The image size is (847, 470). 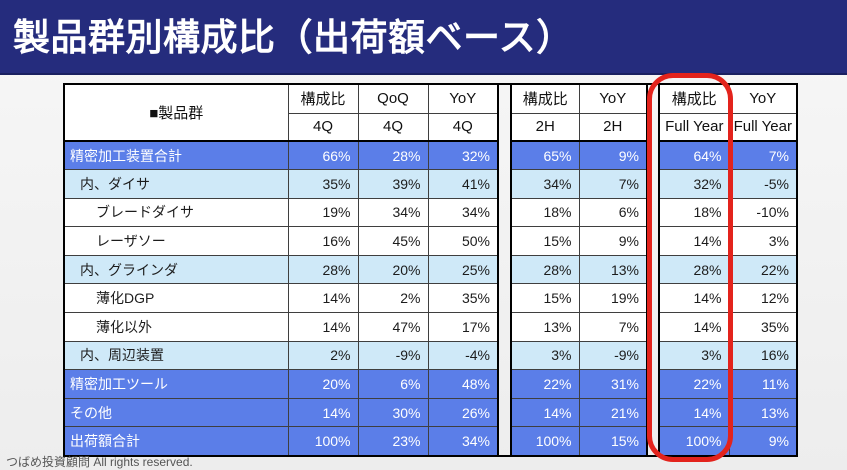 What do you see at coordinates (293, 37) in the screenshot?
I see `page-title: 製品群別構成比（出荷額ベース）` at bounding box center [293, 37].